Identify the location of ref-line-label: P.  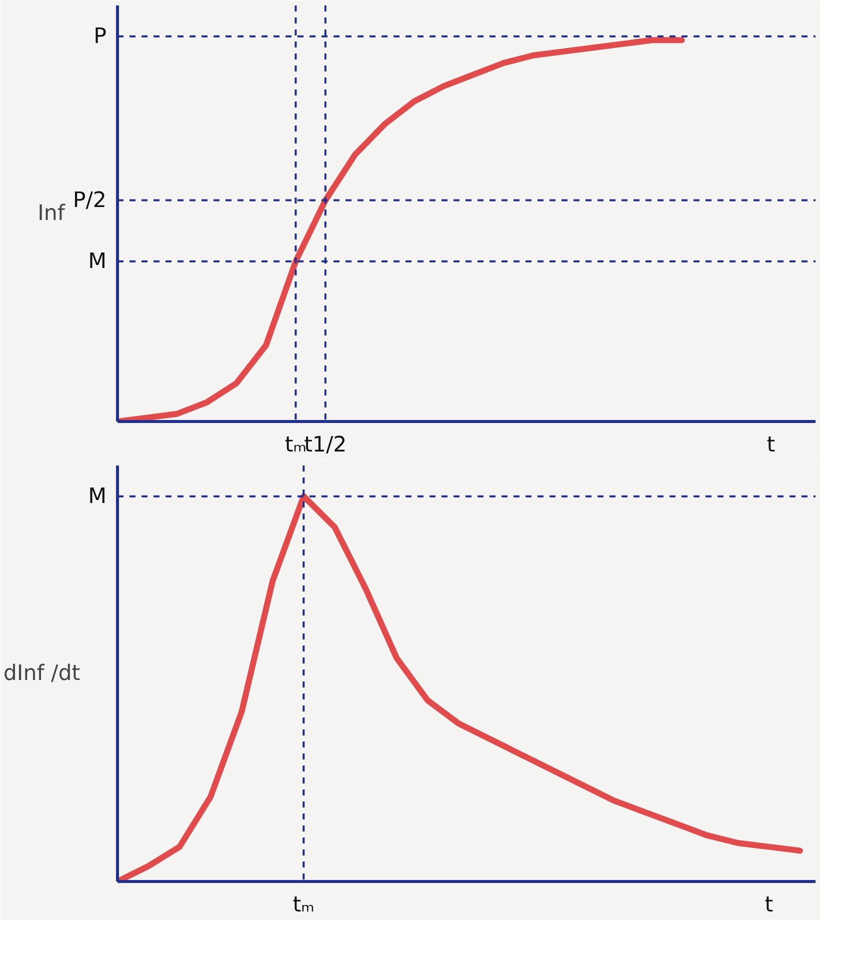
(100, 36).